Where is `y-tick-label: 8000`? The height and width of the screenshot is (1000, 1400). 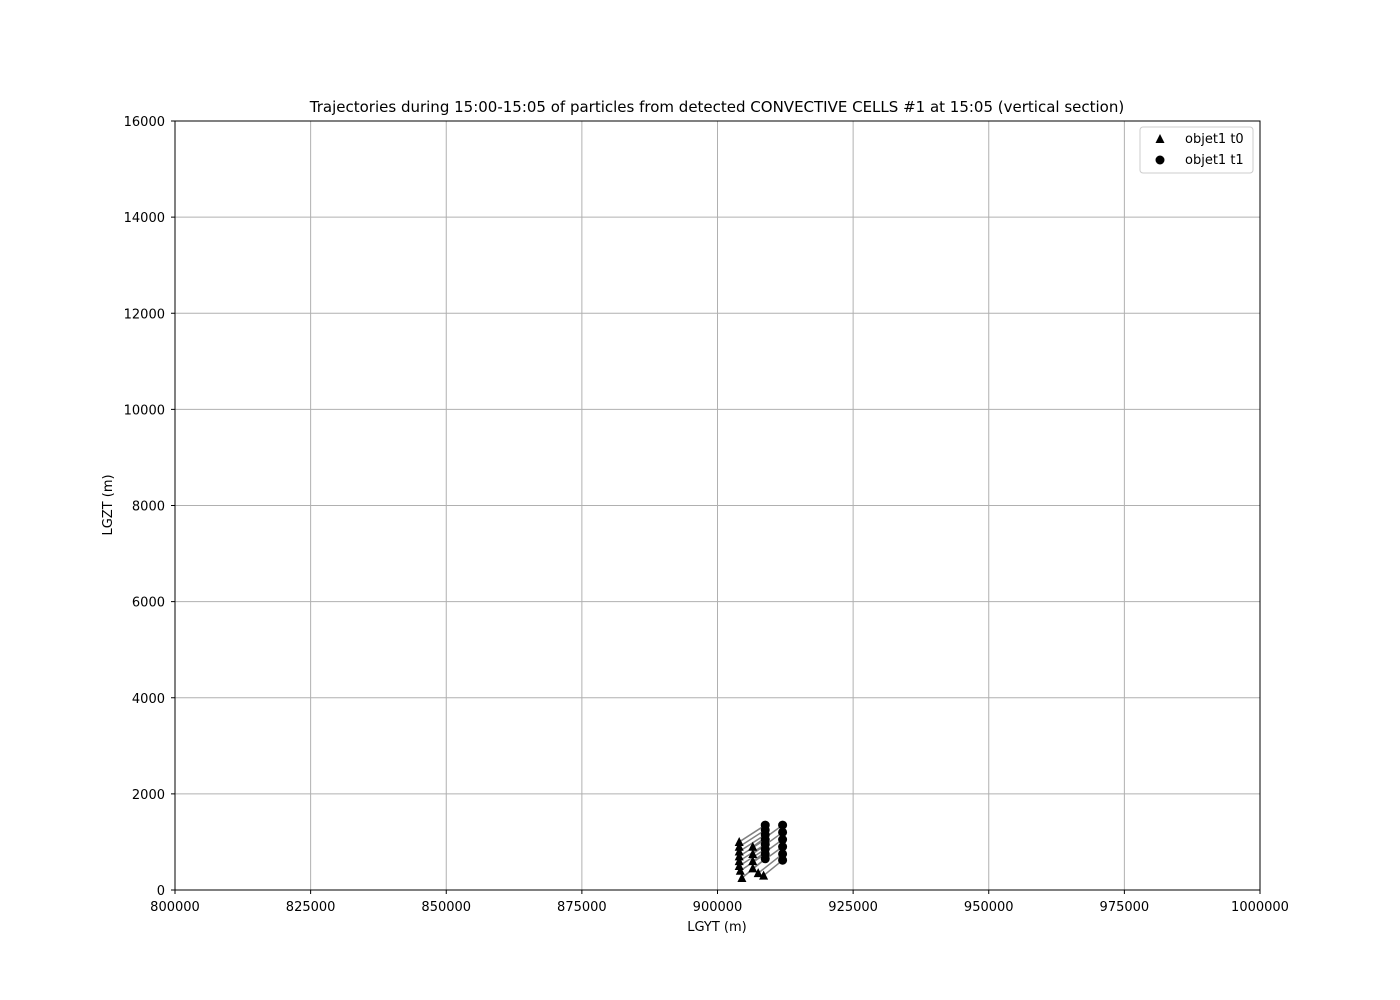 y-tick-label: 8000 is located at coordinates (148, 507).